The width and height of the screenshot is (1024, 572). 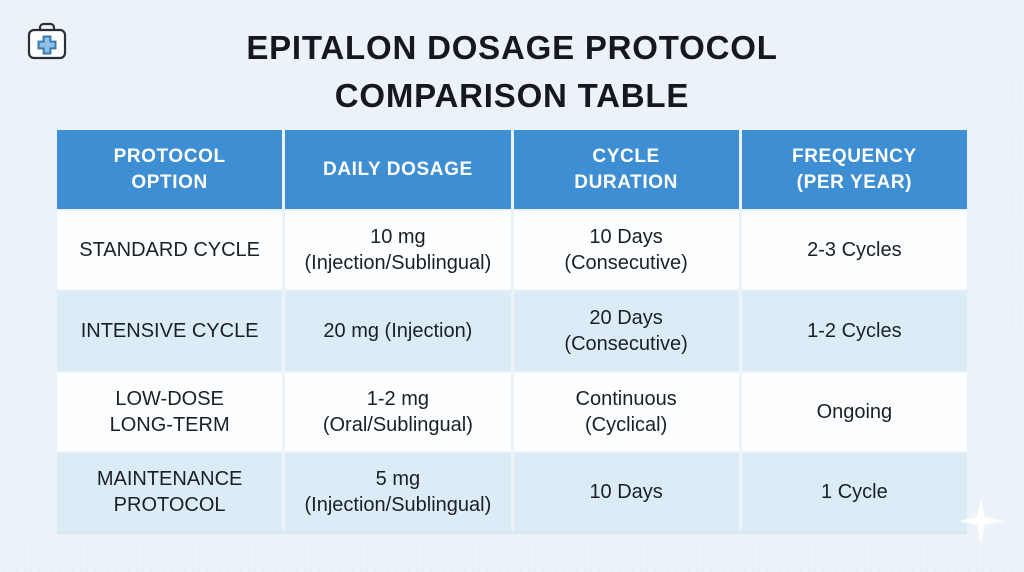 I want to click on row-label-low-dose-long-term: LOW-DOSE LONG-TERM, so click(x=170, y=412).